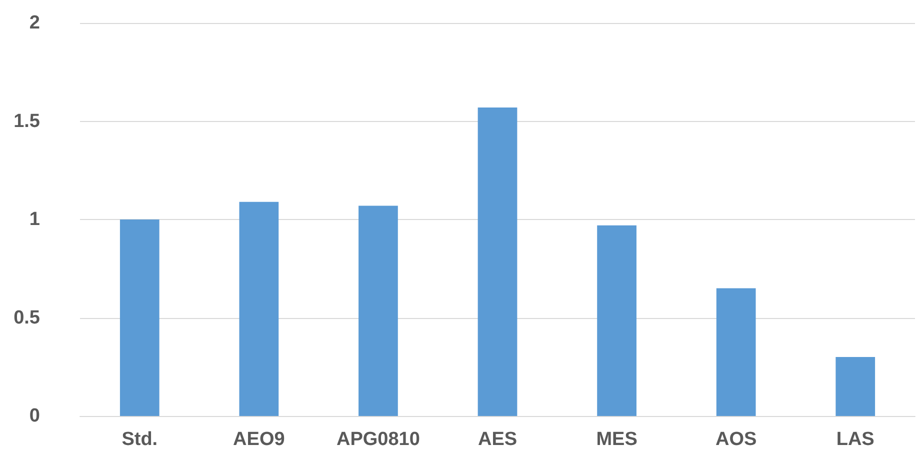 Image resolution: width=923 pixels, height=463 pixels. I want to click on x-tick-label: AES, so click(498, 439).